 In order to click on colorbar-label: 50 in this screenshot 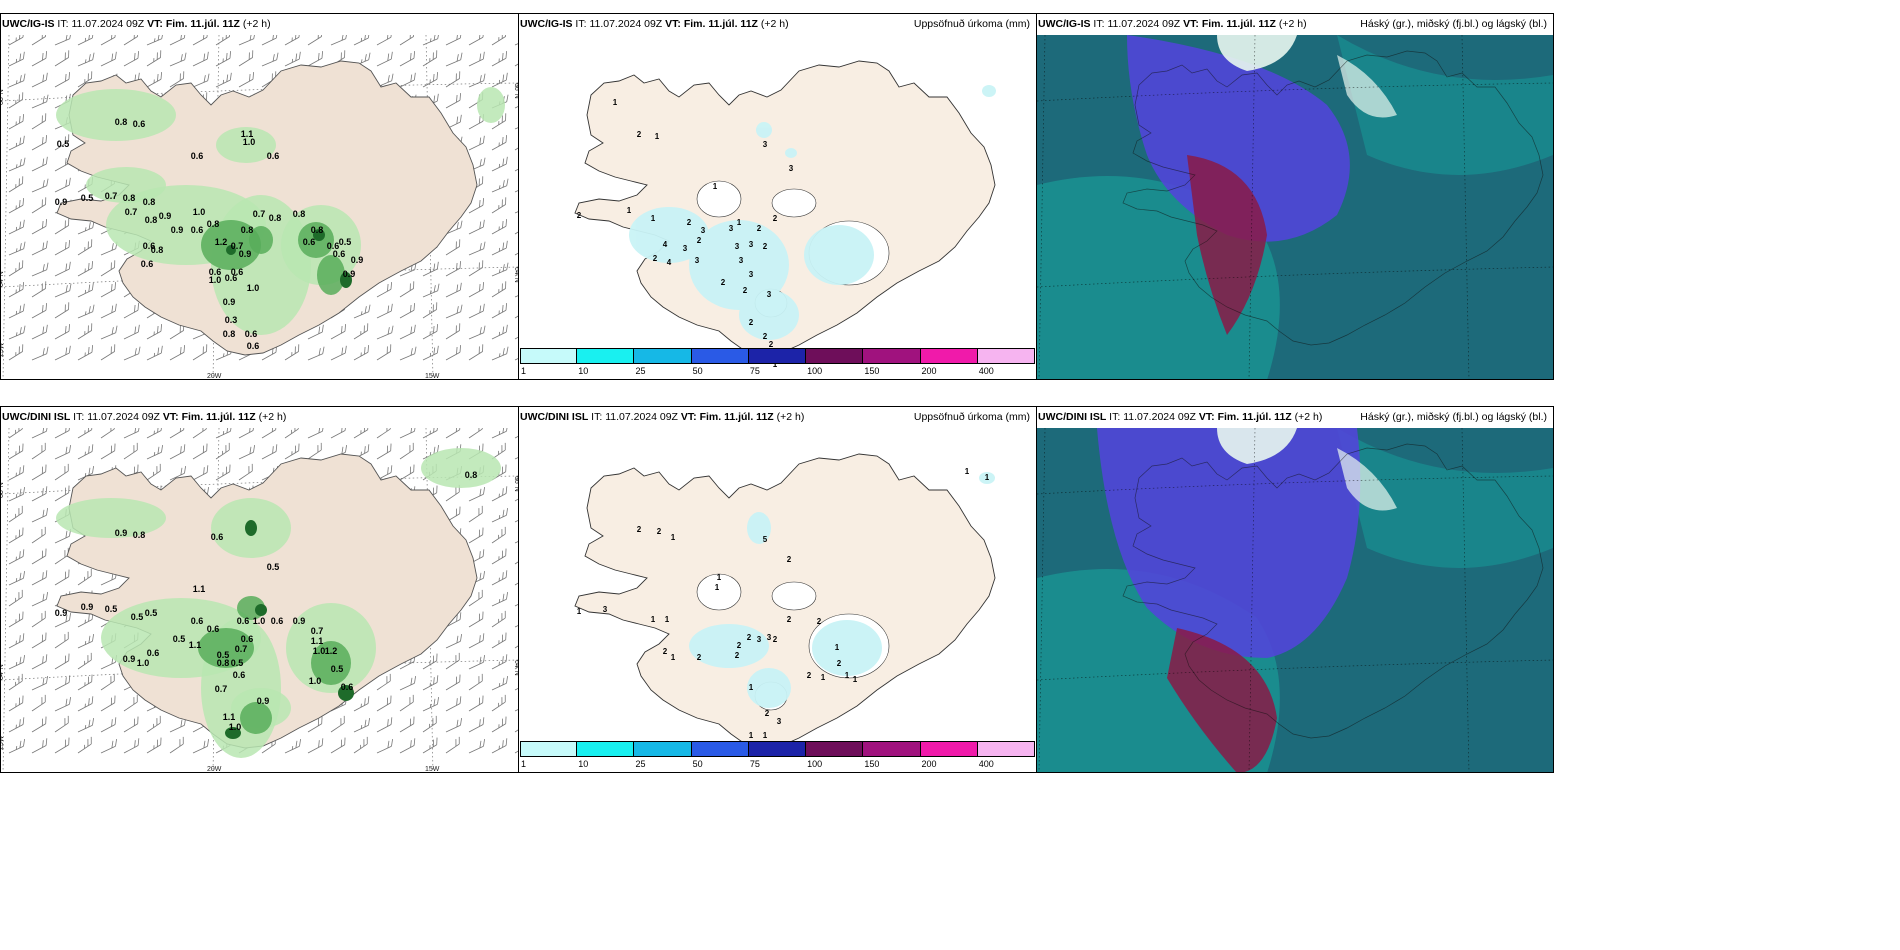, I will do `click(697, 764)`.